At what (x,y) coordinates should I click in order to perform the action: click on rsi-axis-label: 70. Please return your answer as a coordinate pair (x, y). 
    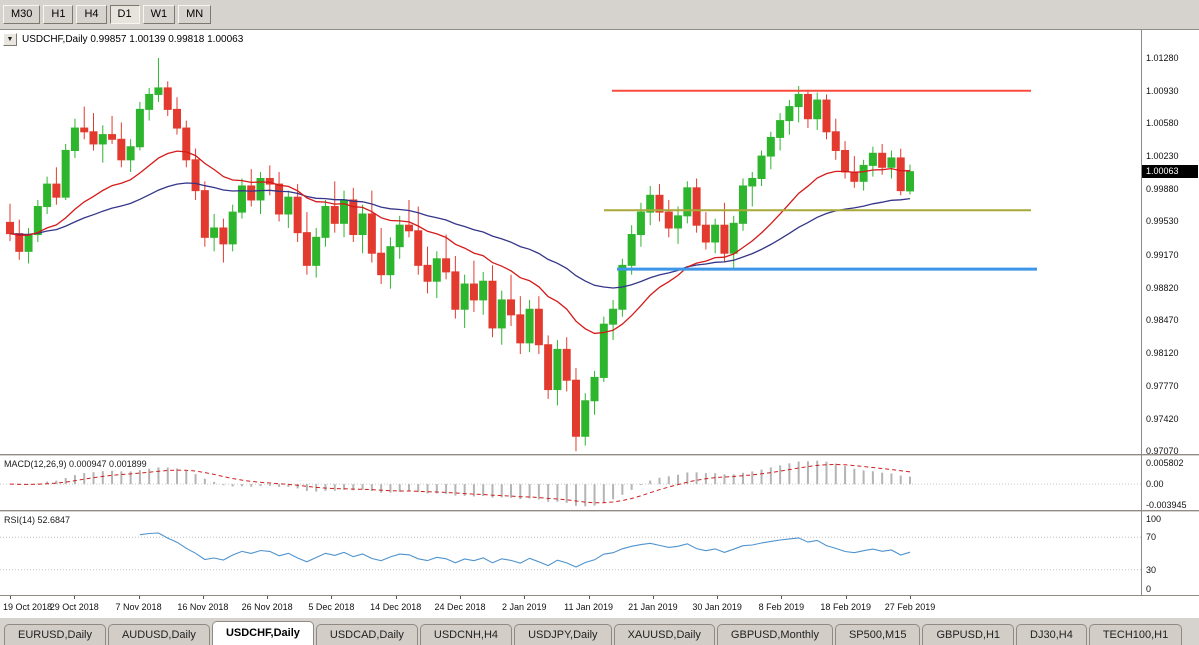
    Looking at the image, I should click on (1151, 537).